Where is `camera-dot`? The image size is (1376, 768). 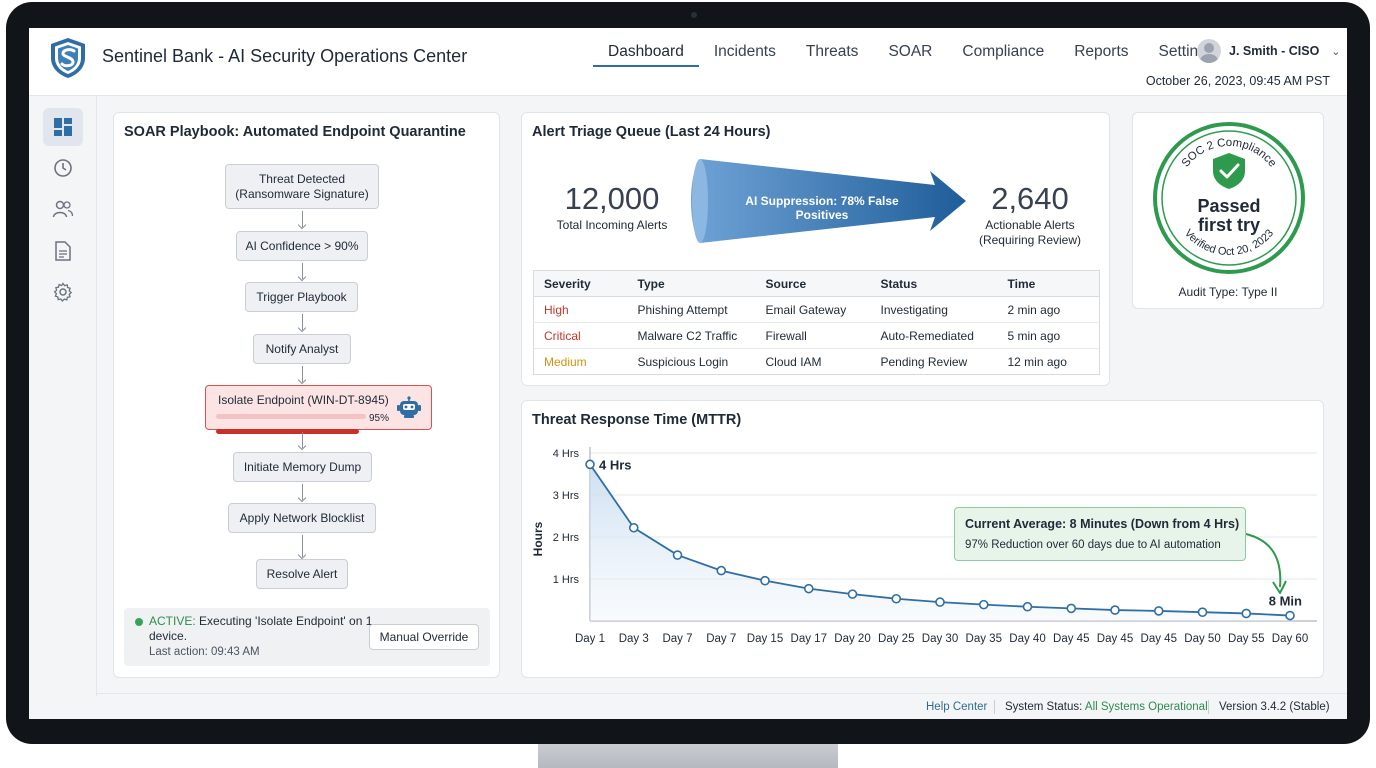 camera-dot is located at coordinates (694, 15).